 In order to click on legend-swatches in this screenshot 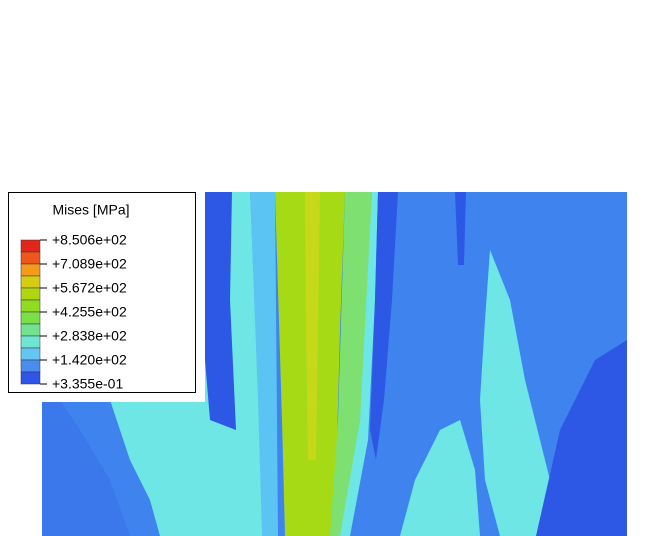, I will do `click(30, 312)`.